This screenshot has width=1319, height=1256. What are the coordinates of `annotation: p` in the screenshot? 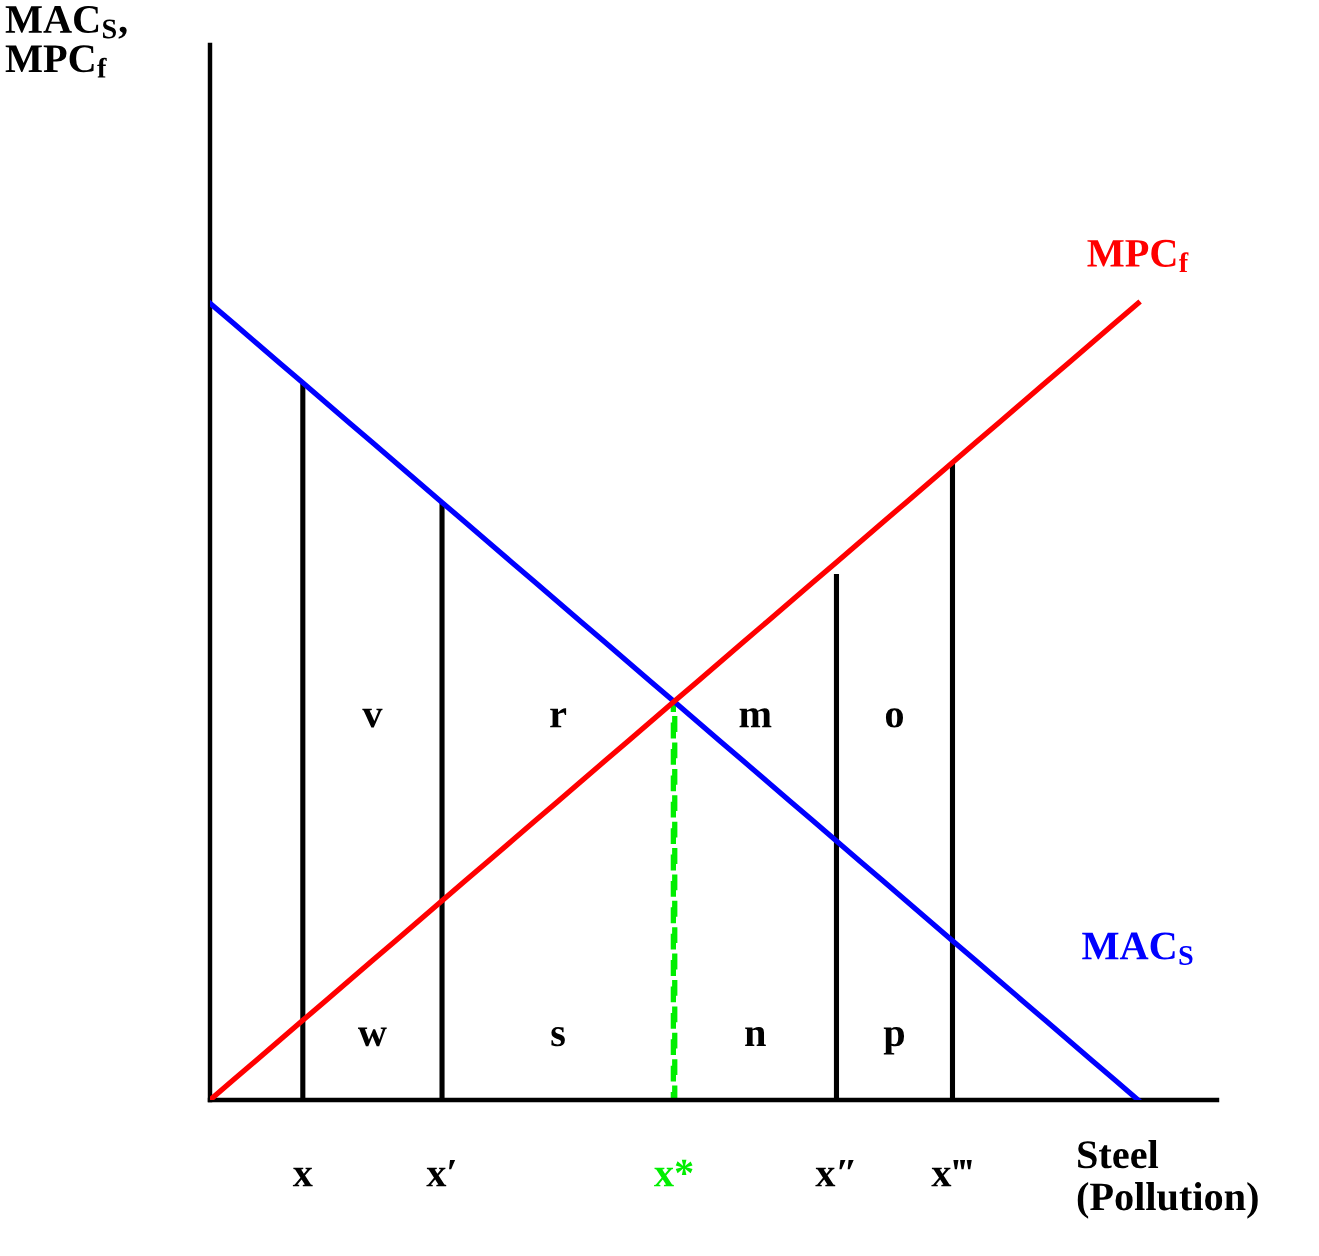 It's located at (894, 1040).